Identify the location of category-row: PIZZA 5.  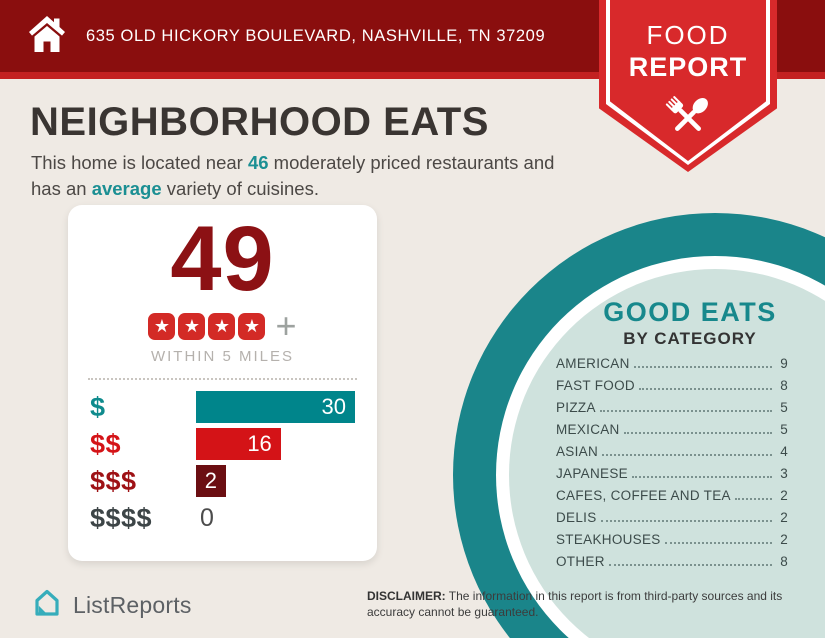
(672, 411).